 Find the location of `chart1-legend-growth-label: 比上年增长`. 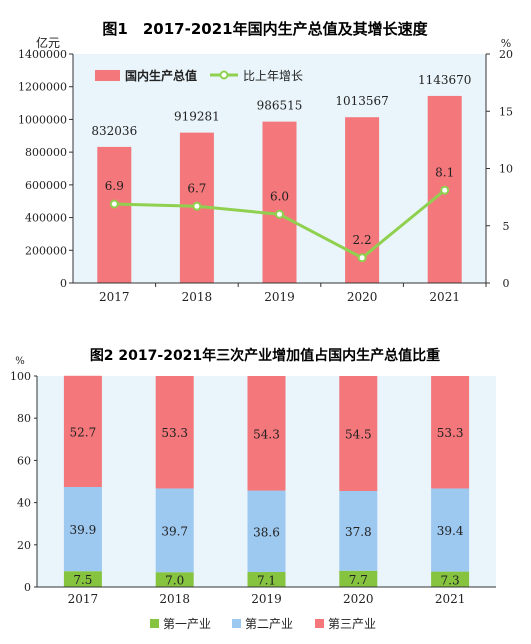

chart1-legend-growth-label: 比上年增长 is located at coordinates (273, 76).